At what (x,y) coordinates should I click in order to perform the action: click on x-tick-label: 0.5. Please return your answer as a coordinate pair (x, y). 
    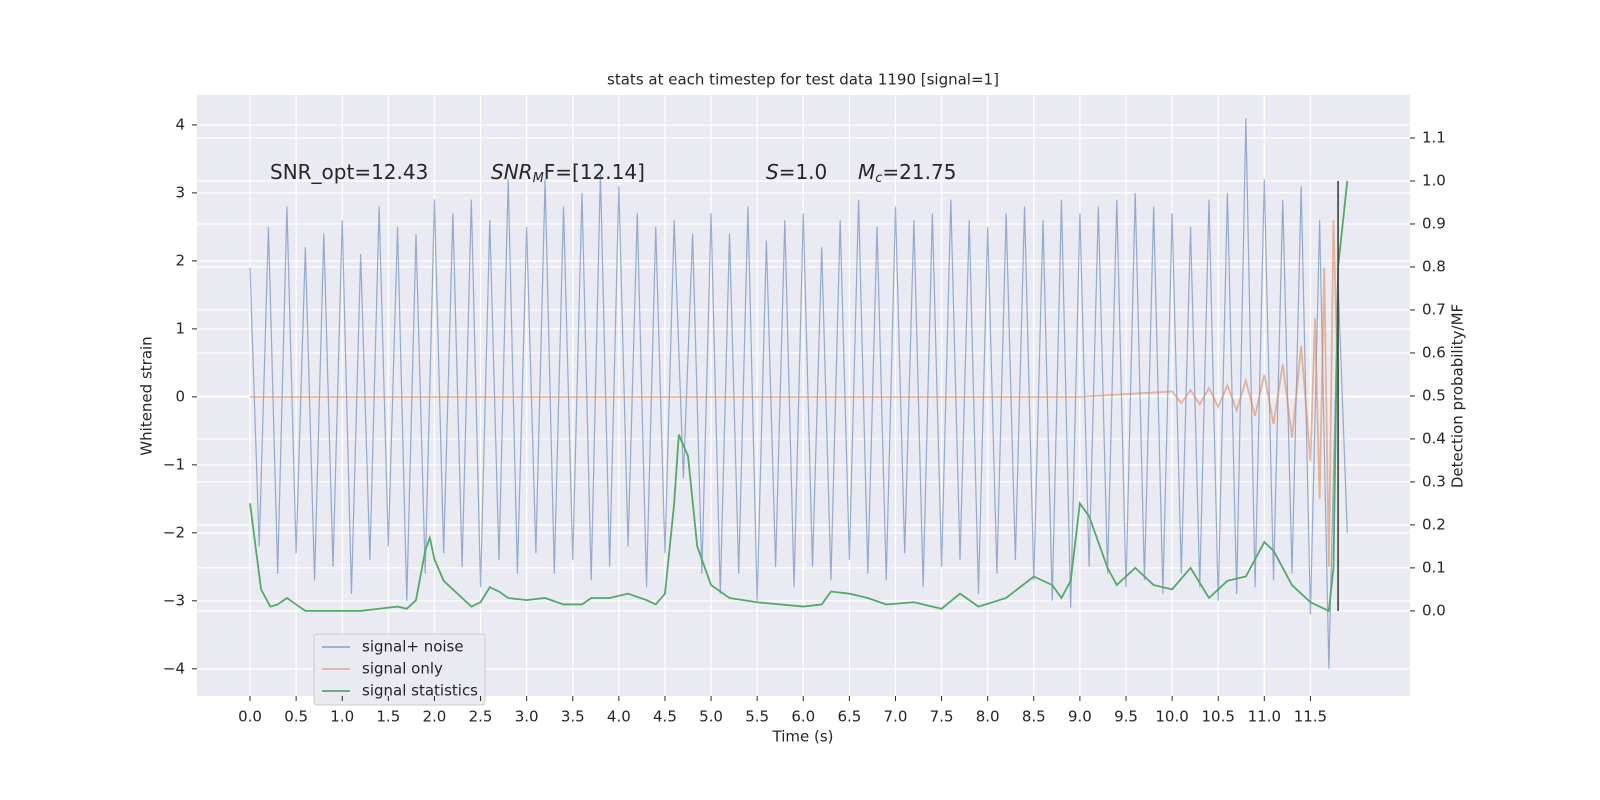
    Looking at the image, I should click on (296, 717).